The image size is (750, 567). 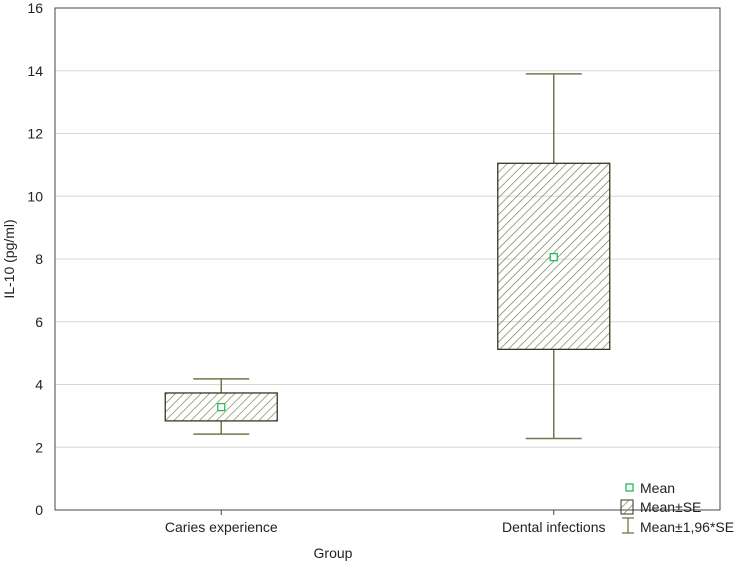 I want to click on y-tick-label: 4, so click(x=39, y=385).